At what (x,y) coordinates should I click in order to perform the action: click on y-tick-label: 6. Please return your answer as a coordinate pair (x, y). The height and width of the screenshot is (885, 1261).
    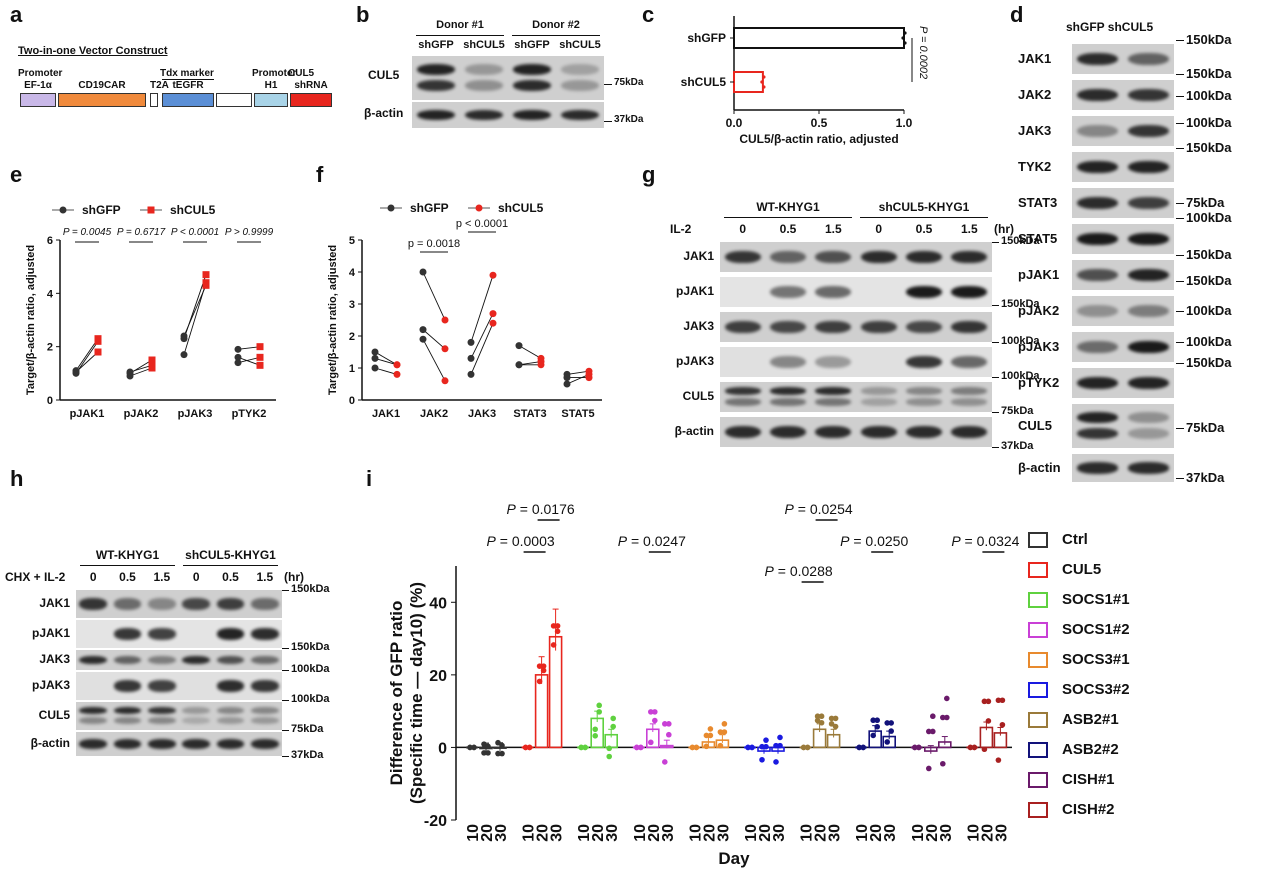
    Looking at the image, I should click on (50, 241).